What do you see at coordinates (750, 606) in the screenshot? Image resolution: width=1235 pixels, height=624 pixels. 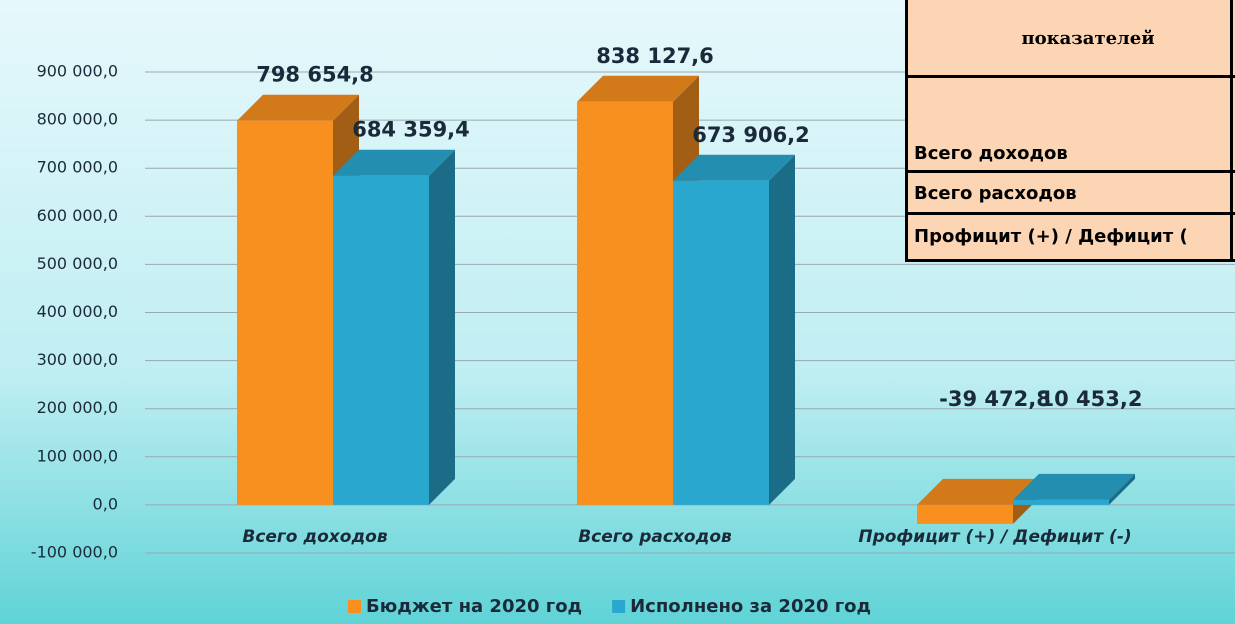 I see `legend-label: Исполнено за 2020 год` at bounding box center [750, 606].